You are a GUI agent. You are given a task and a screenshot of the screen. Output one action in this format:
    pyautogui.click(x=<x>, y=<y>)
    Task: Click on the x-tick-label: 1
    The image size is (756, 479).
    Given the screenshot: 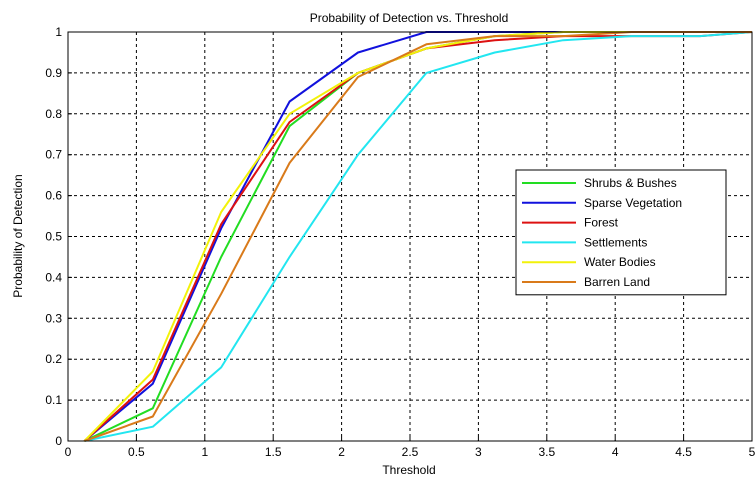 What is the action you would take?
    pyautogui.click(x=204, y=452)
    